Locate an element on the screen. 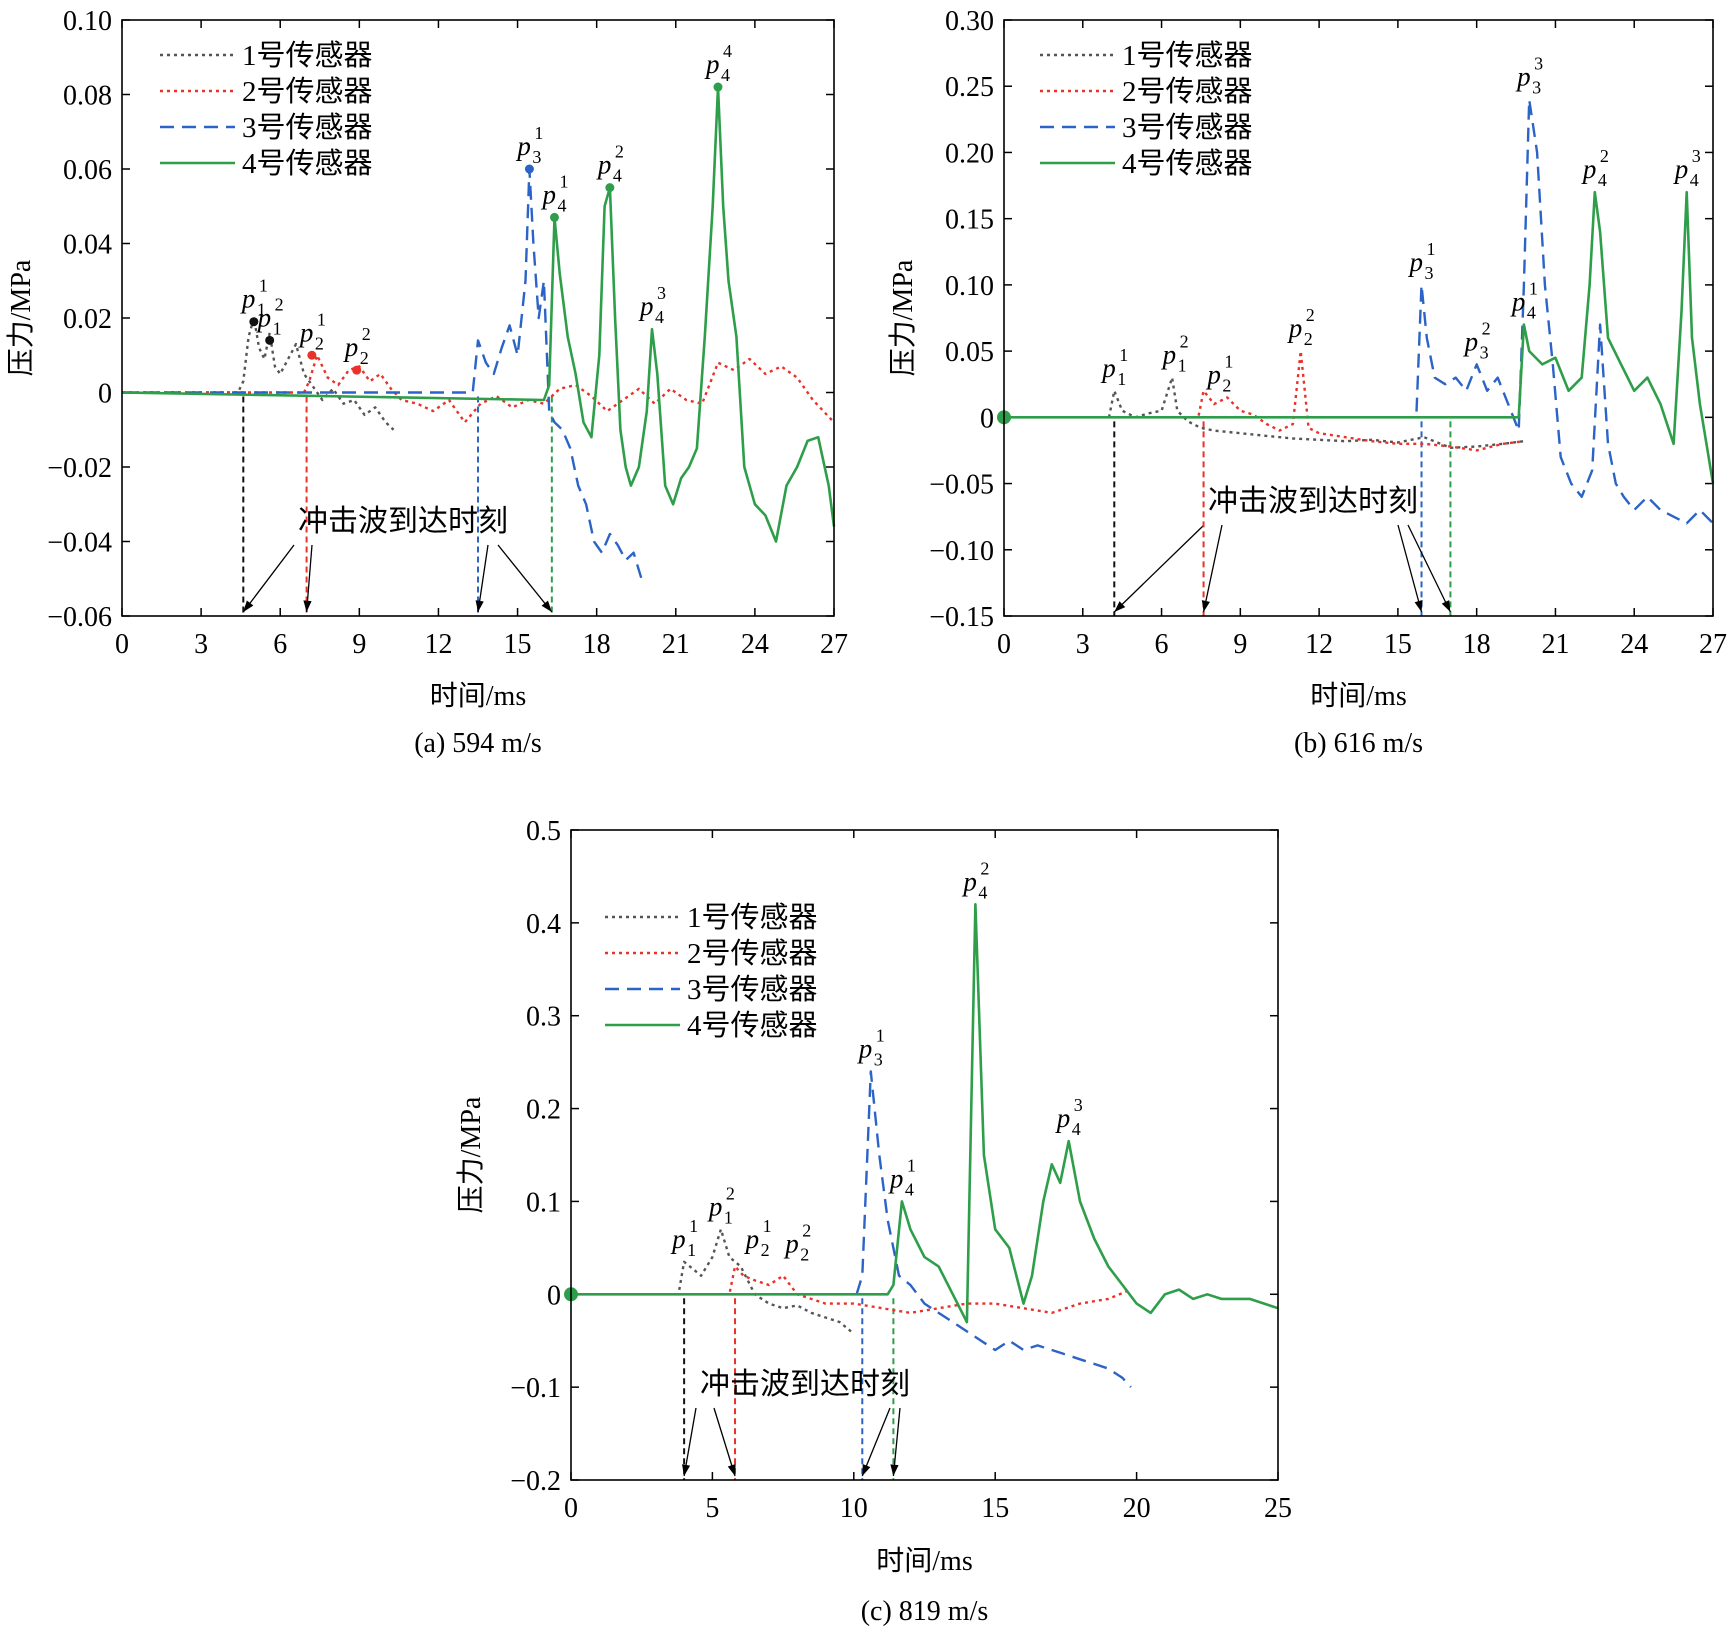  y-tick-label: 0.4 is located at coordinates (543, 924).